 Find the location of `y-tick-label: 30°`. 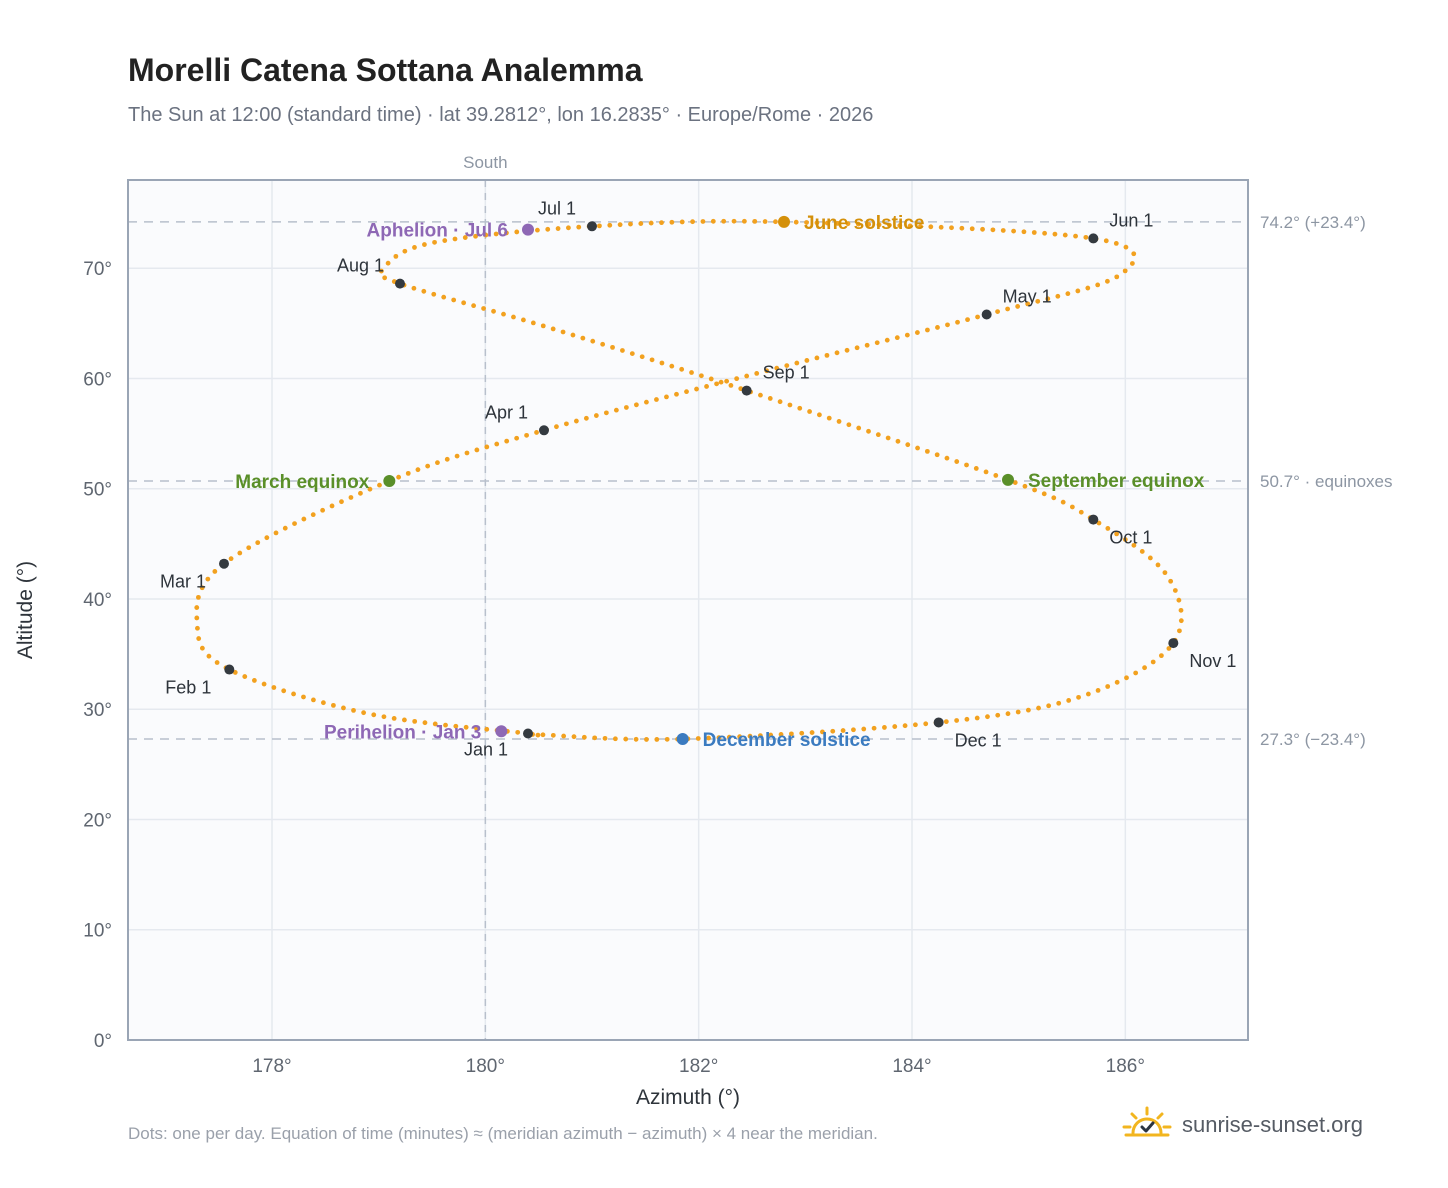

y-tick-label: 30° is located at coordinates (97, 710).